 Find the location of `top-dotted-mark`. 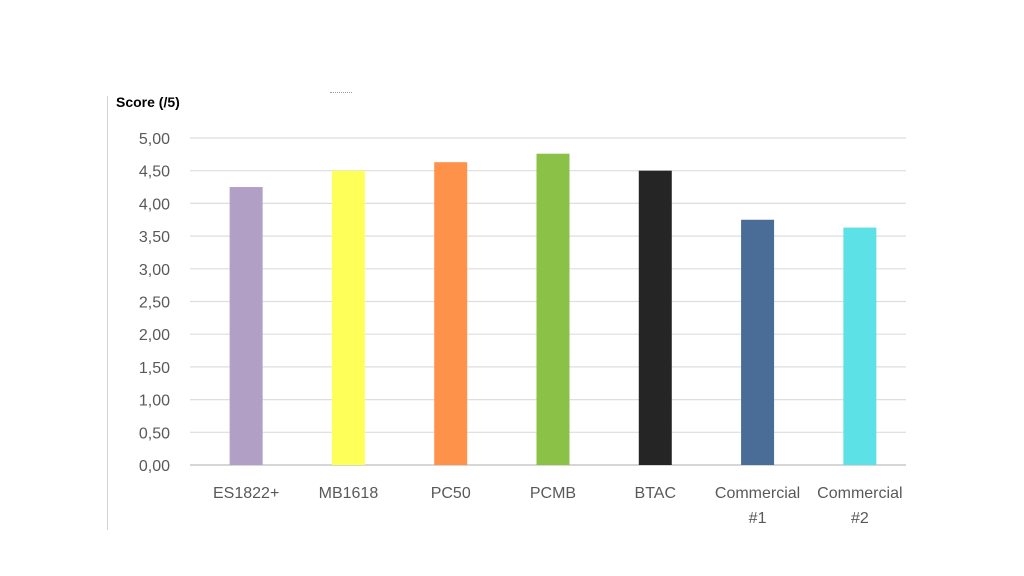

top-dotted-mark is located at coordinates (341, 93).